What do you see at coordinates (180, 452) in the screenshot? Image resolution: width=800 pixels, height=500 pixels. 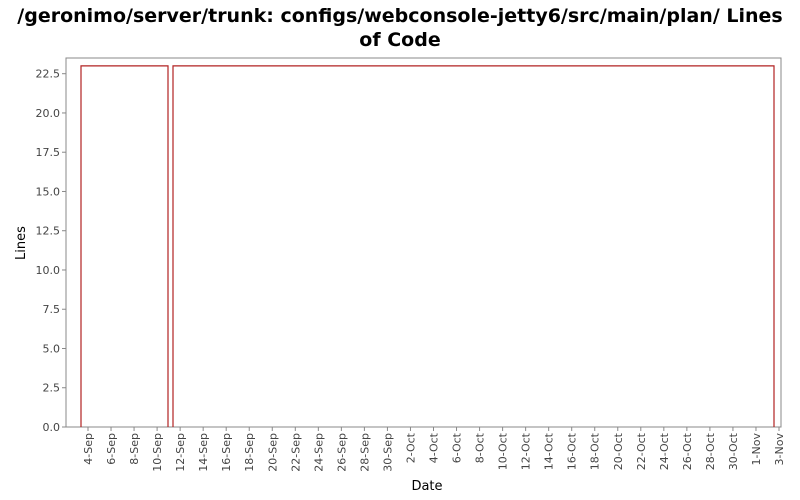 I see `x-tick-label: 12-Sep` at bounding box center [180, 452].